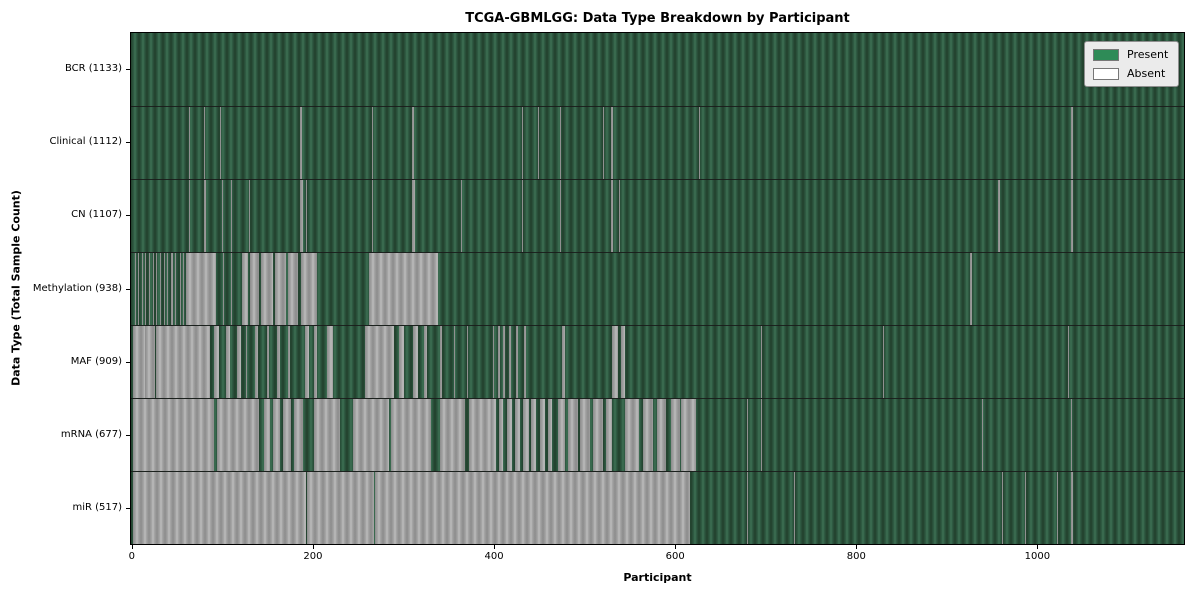 The height and width of the screenshot is (600, 1200). I want to click on y-tick-label: MAF (909), so click(96, 361).